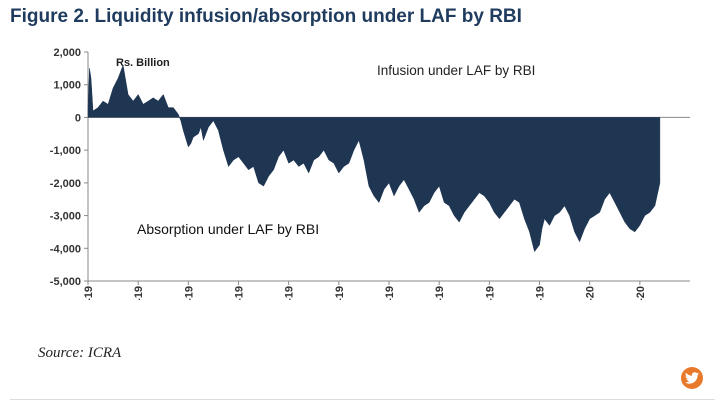 The image size is (725, 412). What do you see at coordinates (78, 118) in the screenshot?
I see `y-tick-label: 0` at bounding box center [78, 118].